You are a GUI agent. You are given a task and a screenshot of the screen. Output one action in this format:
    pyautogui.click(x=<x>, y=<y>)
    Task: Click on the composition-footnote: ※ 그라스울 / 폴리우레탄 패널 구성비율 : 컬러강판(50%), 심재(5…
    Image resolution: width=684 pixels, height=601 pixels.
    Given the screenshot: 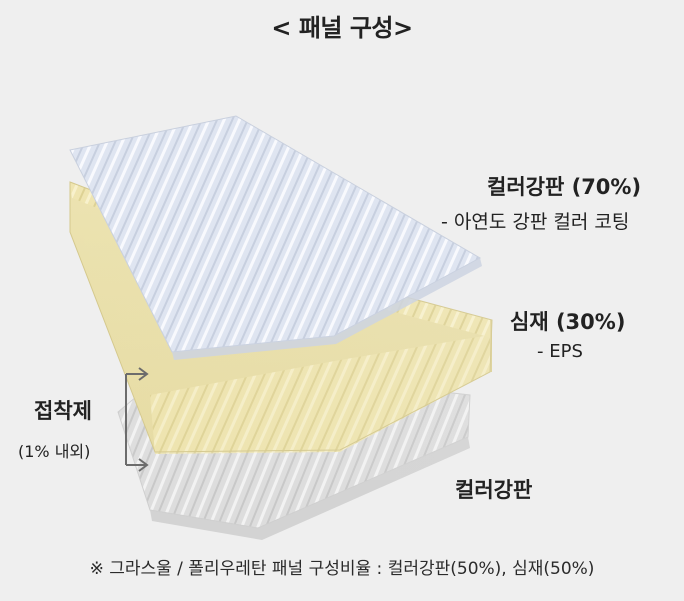 What is the action you would take?
    pyautogui.click(x=342, y=569)
    